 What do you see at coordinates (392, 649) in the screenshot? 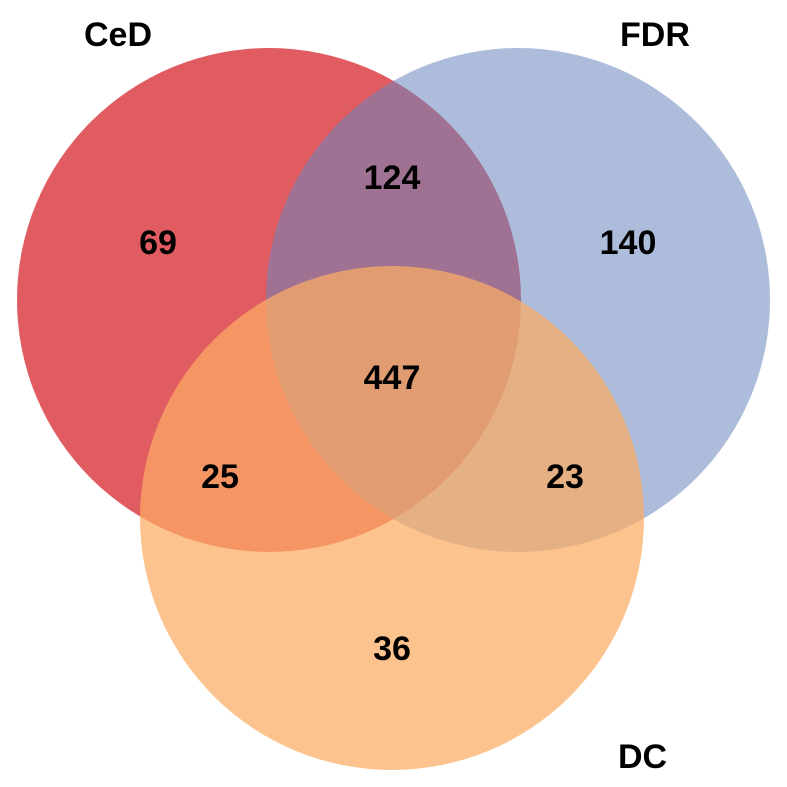
I see `dc-only-count: 36` at bounding box center [392, 649].